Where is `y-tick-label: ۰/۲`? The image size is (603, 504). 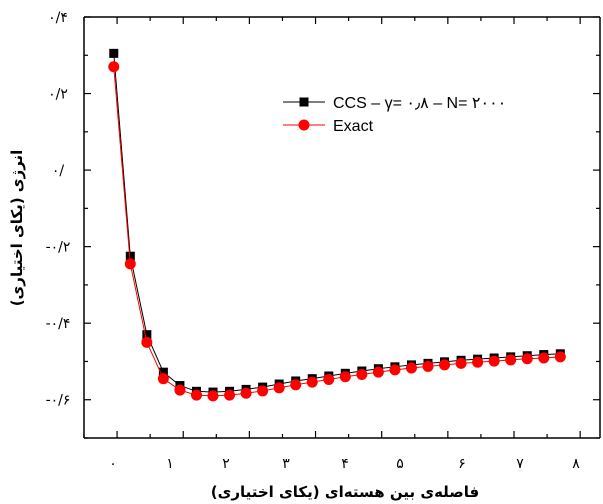 y-tick-label: ۰/۲ is located at coordinates (58, 95).